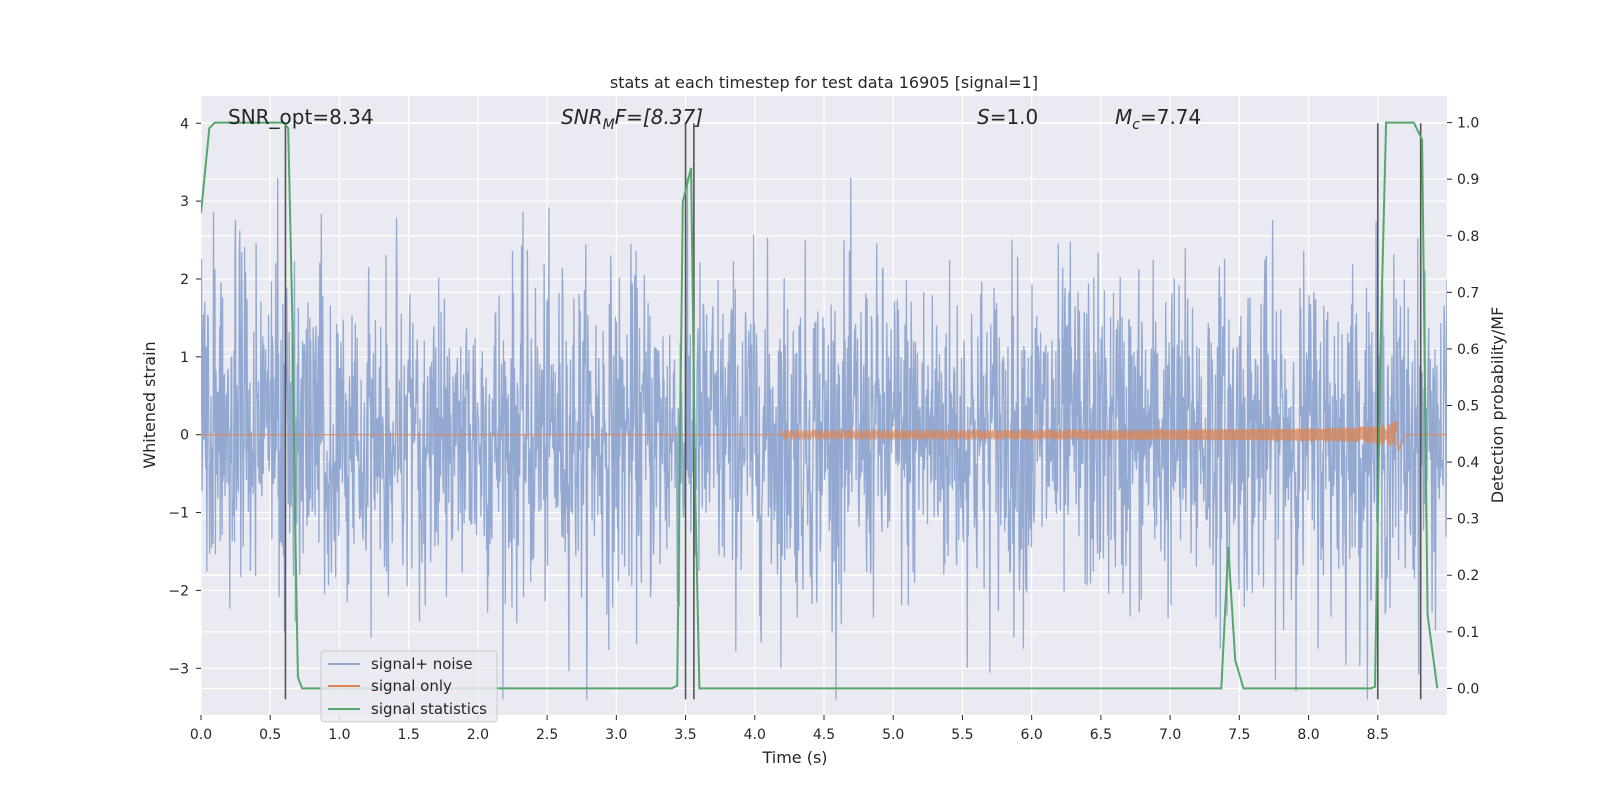  Describe the element at coordinates (184, 280) in the screenshot. I see `y-left-tick-label: 2` at that location.